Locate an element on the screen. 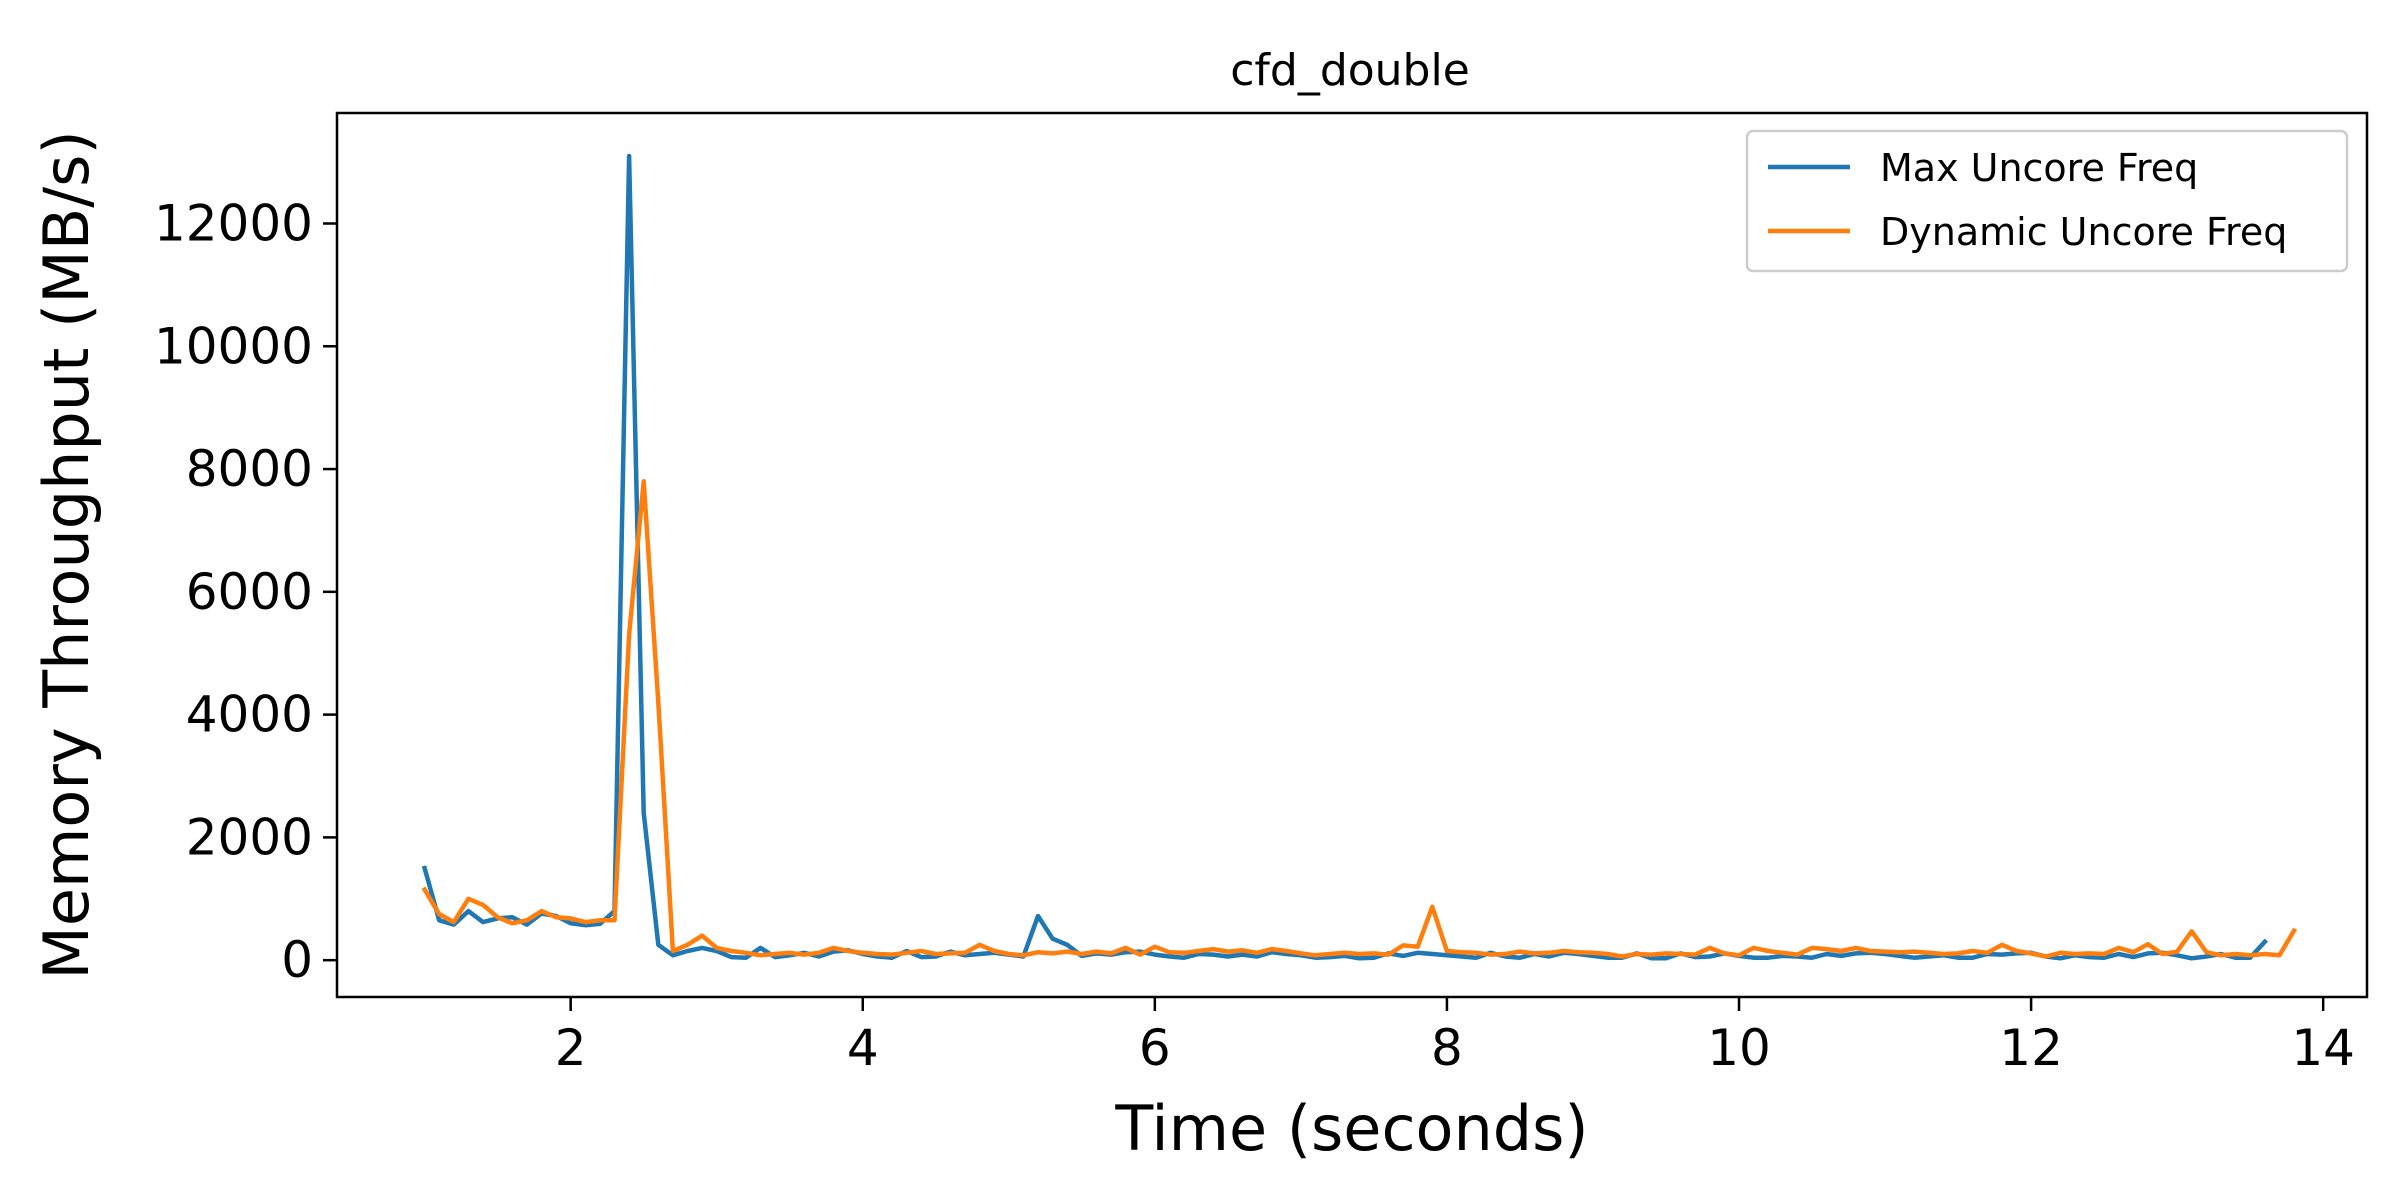 Image resolution: width=2400 pixels, height=1200 pixels. x-tick-label-0: 2 is located at coordinates (571, 1048).